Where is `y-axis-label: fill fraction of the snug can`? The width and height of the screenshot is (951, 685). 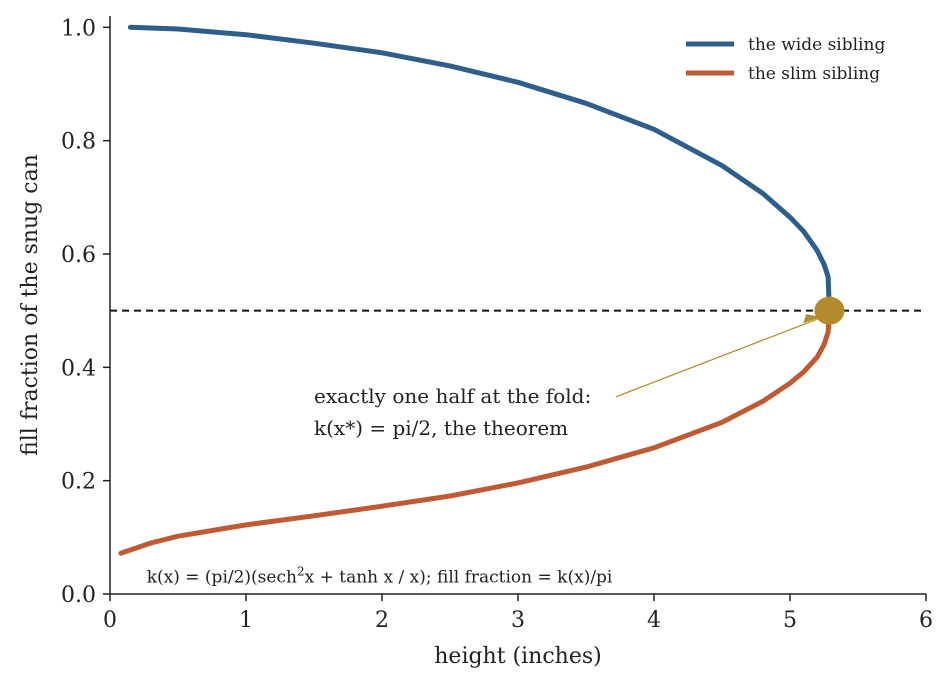 y-axis-label: fill fraction of the snug can is located at coordinates (30, 305).